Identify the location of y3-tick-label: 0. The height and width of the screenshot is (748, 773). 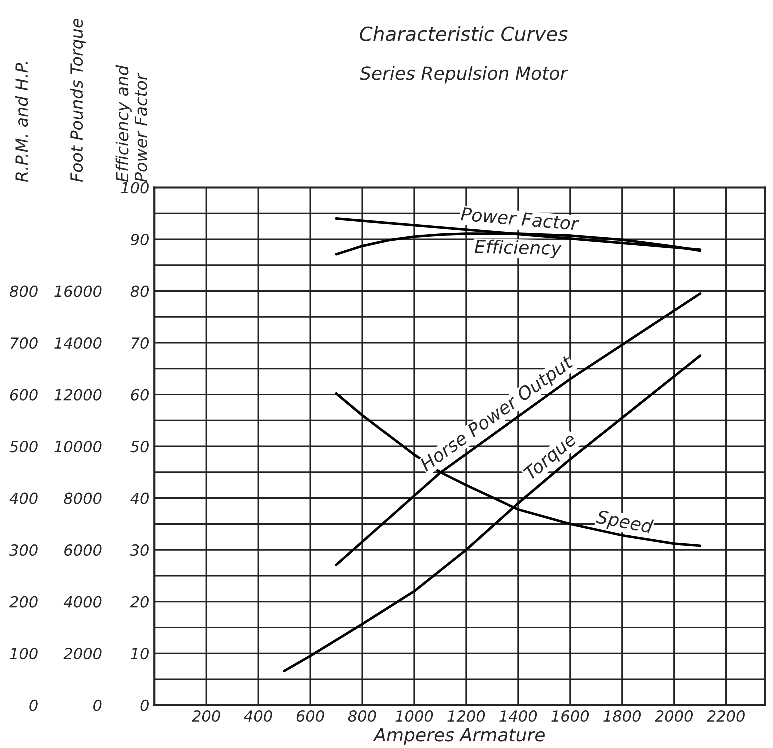
(34, 706).